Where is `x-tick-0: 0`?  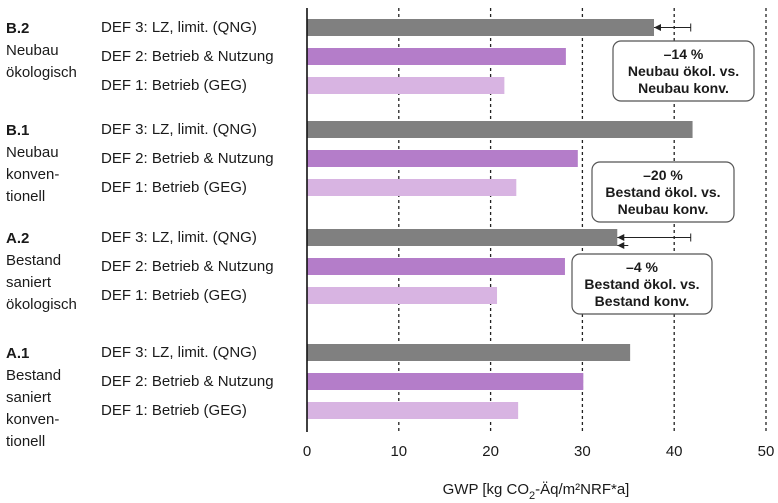
x-tick-0: 0 is located at coordinates (307, 451).